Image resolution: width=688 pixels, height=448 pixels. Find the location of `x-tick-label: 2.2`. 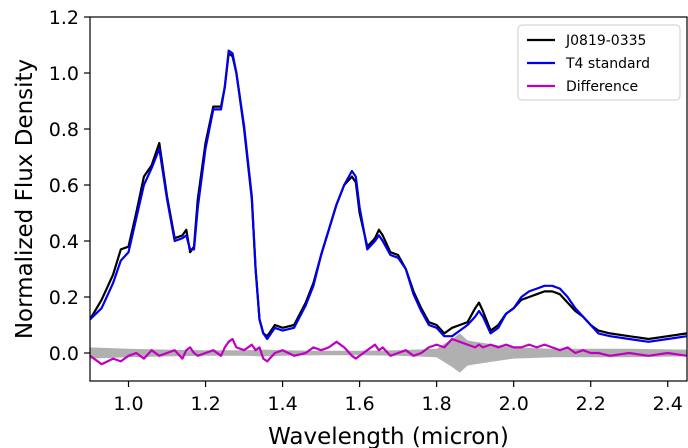

x-tick-label: 2.2 is located at coordinates (591, 404).